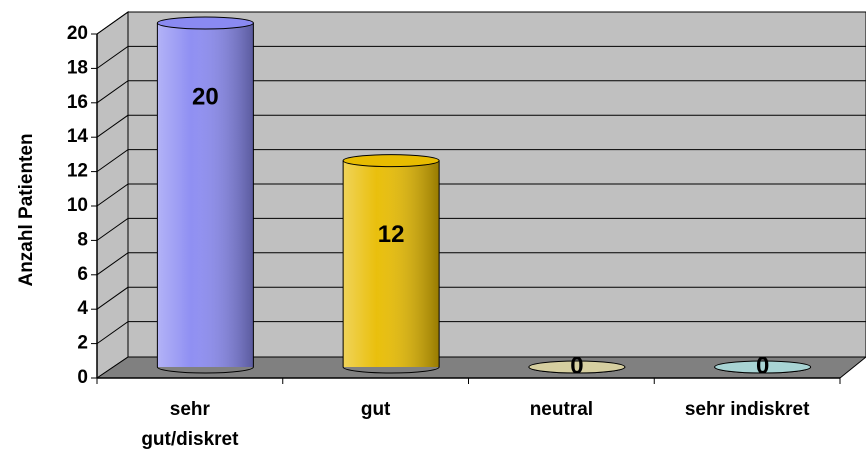 The width and height of the screenshot is (866, 461). What do you see at coordinates (78, 136) in the screenshot?
I see `y-tick-label: 14` at bounding box center [78, 136].